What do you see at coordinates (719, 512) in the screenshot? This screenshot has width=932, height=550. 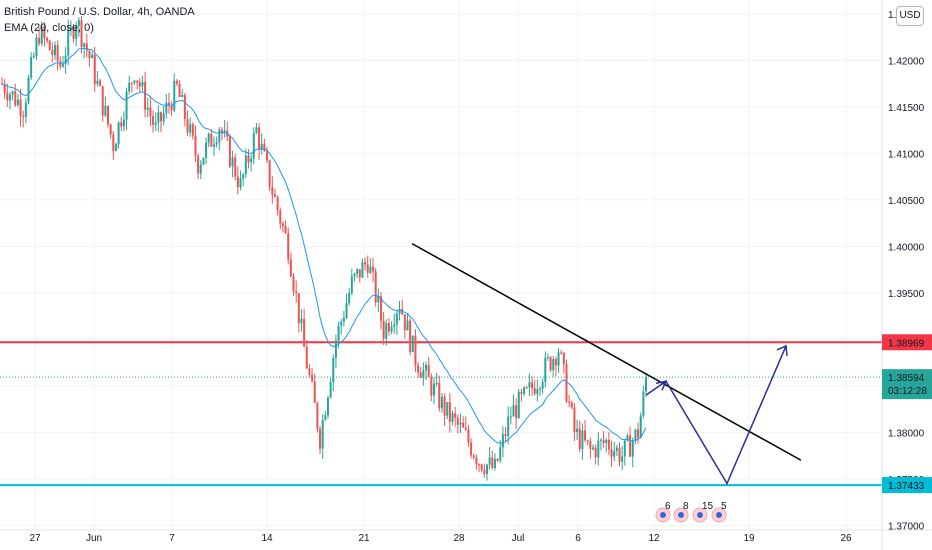 I see `event-badge: 5` at bounding box center [719, 512].